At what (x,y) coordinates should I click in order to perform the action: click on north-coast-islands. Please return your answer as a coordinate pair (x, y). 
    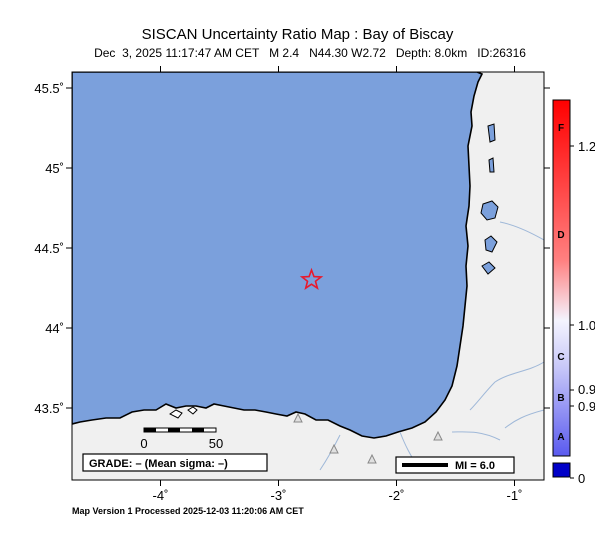
    Looking at the image, I should click on (183, 412).